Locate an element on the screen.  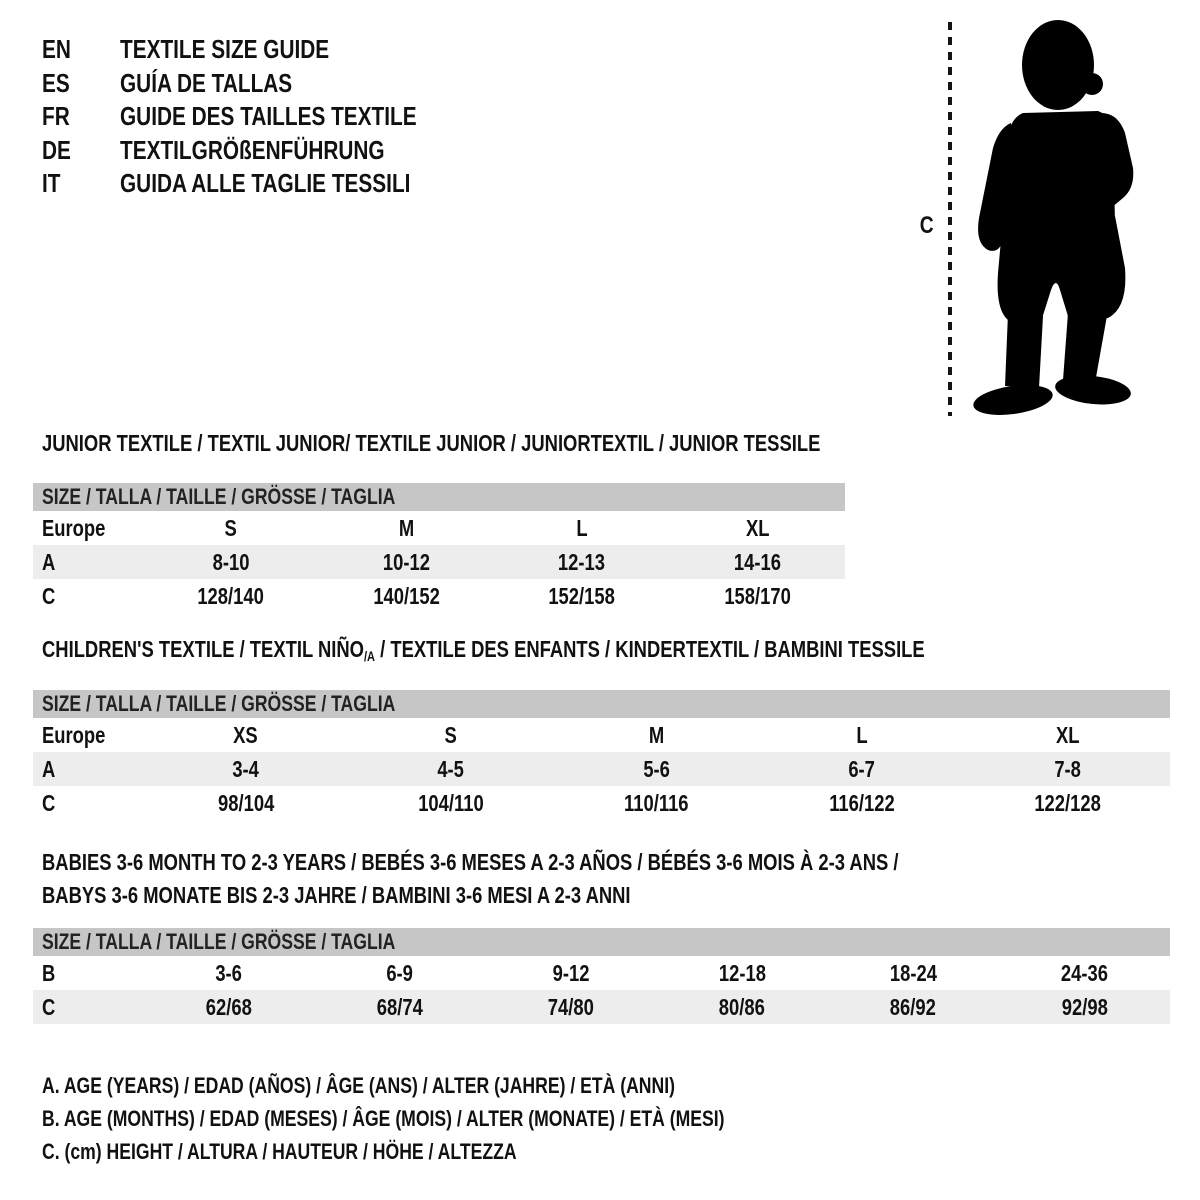
table-cell: 86/92 is located at coordinates (913, 1006).